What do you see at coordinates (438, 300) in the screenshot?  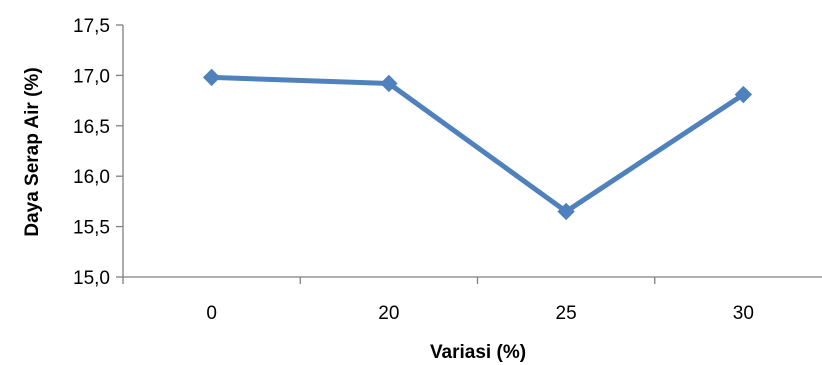 I see `x-axis-ticks: 0 20 25 30` at bounding box center [438, 300].